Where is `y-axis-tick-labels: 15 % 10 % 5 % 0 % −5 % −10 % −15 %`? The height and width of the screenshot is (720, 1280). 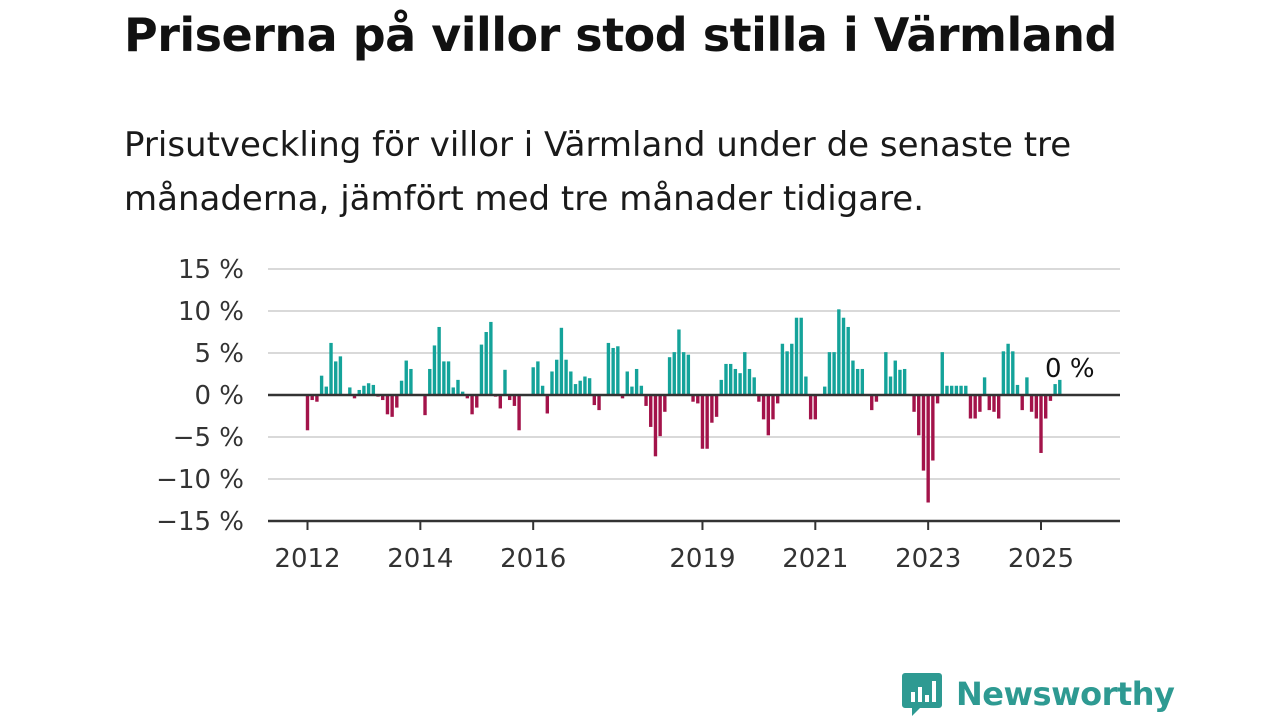 y-axis-tick-labels: 15 % 10 % 5 % 0 % −5 % −10 % −15 % is located at coordinates (200, 396).